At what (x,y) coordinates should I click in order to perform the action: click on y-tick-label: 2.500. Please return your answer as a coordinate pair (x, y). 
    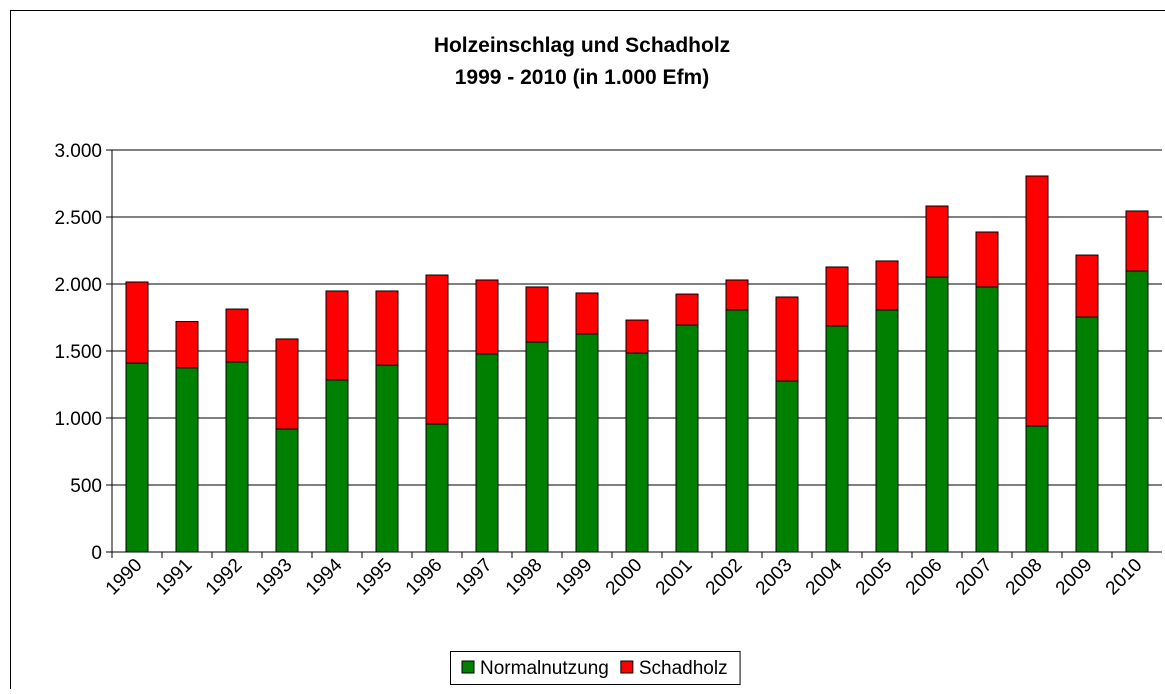
    Looking at the image, I should click on (78, 218).